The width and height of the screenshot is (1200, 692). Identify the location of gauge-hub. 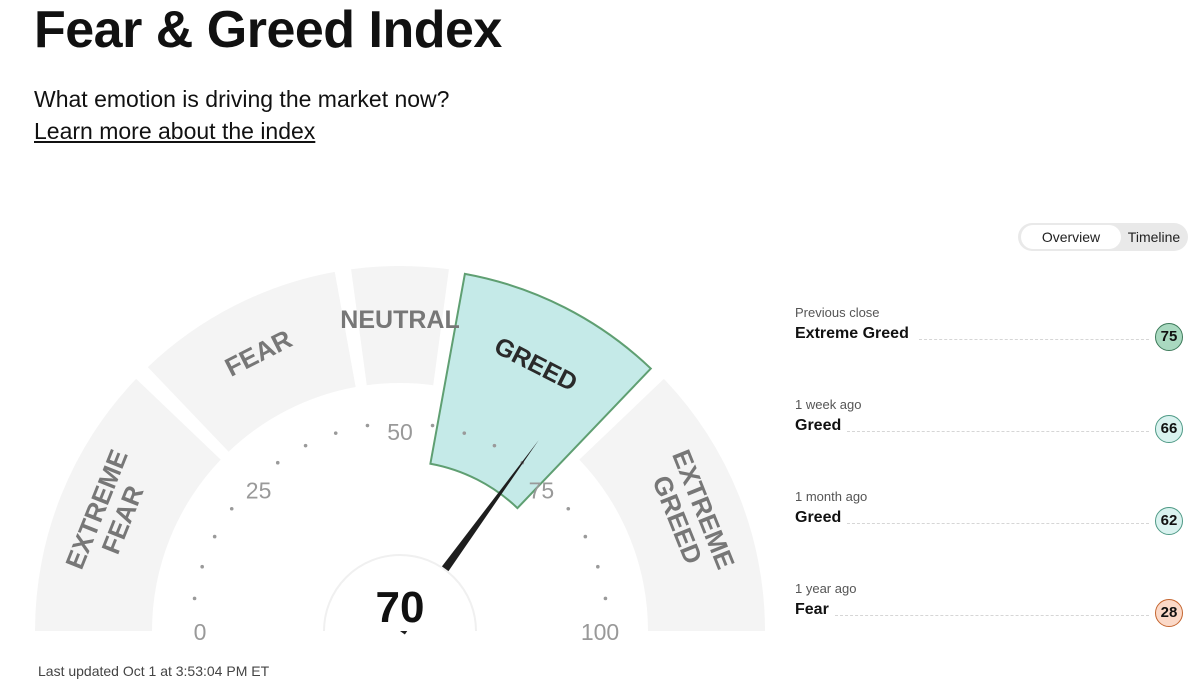
(400, 593).